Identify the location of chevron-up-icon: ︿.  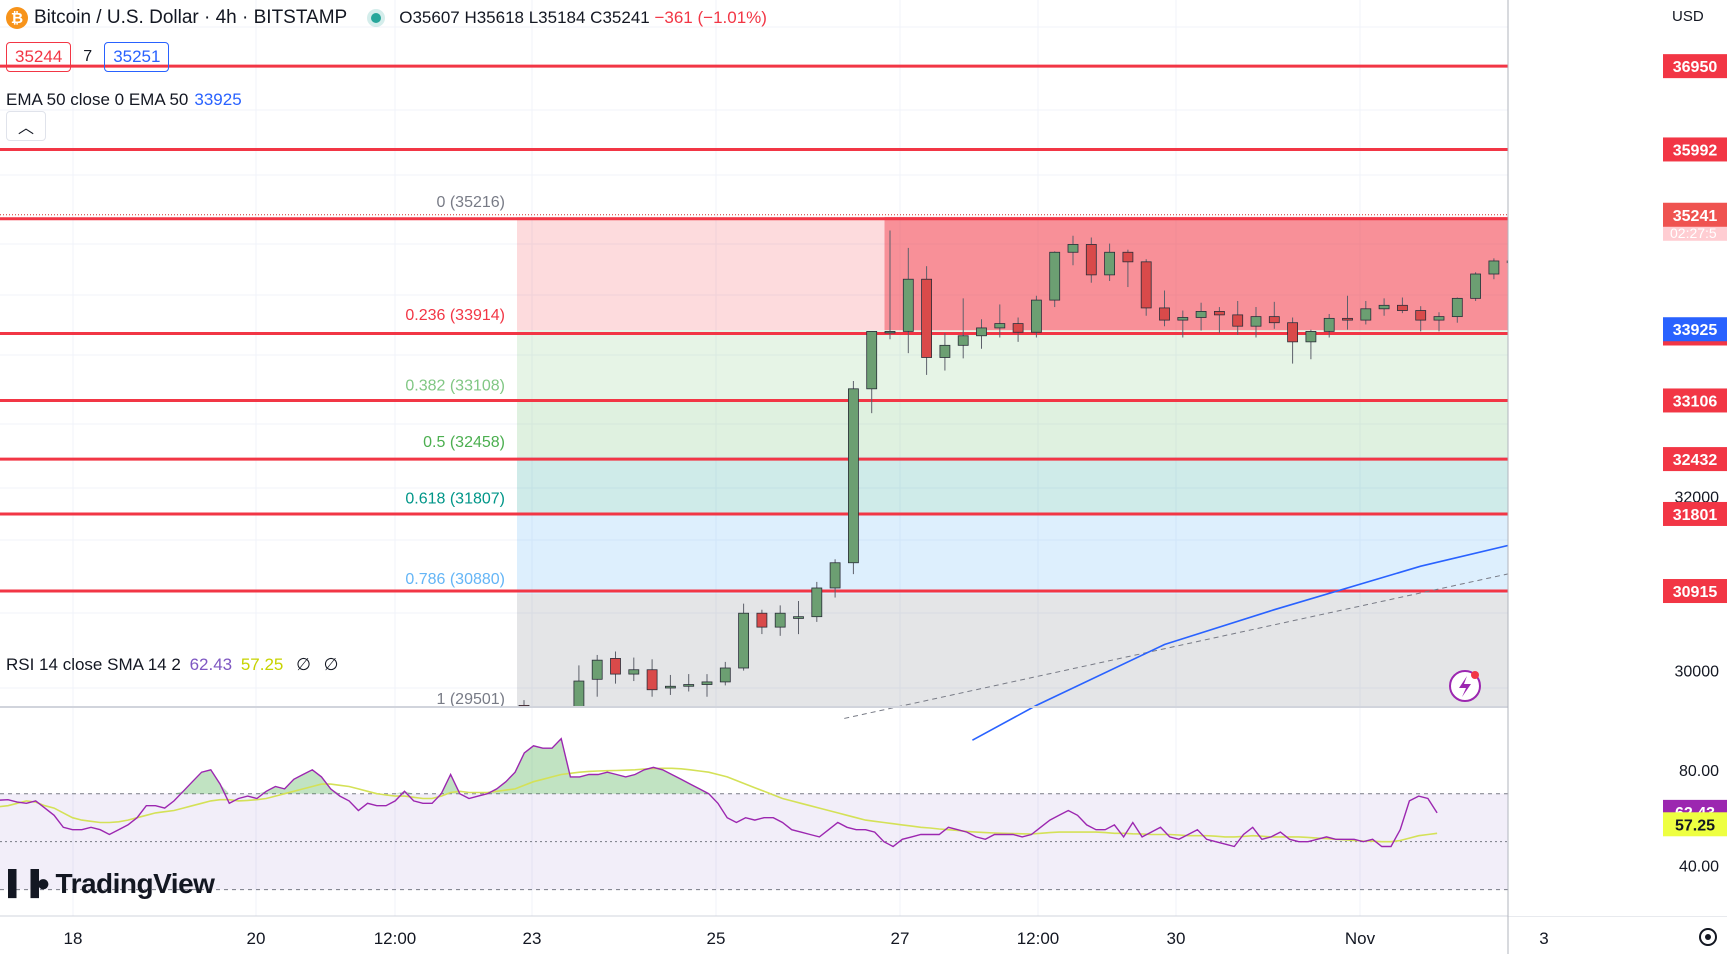
(26, 126).